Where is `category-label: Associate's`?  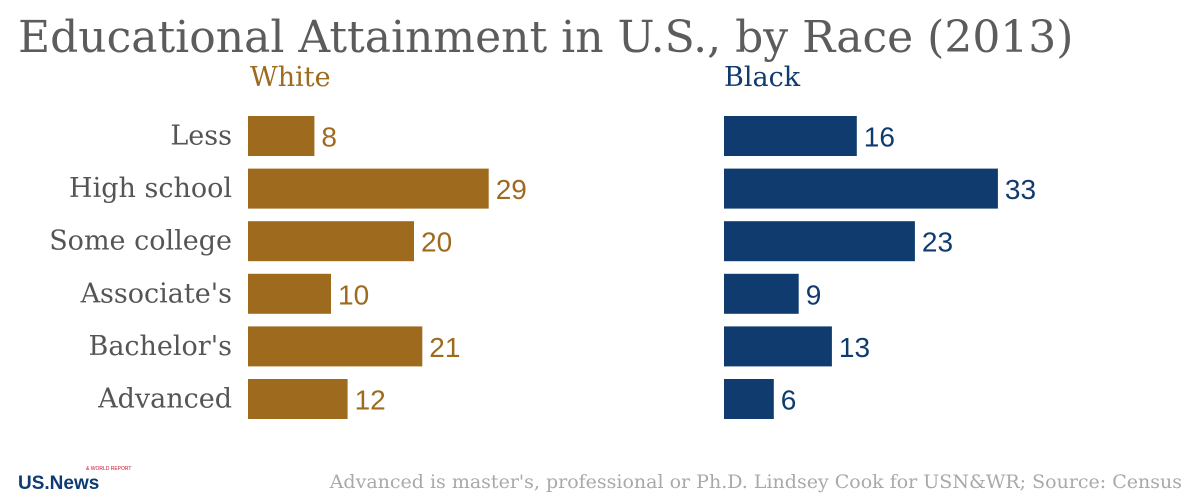
category-label: Associate's is located at coordinates (156, 293).